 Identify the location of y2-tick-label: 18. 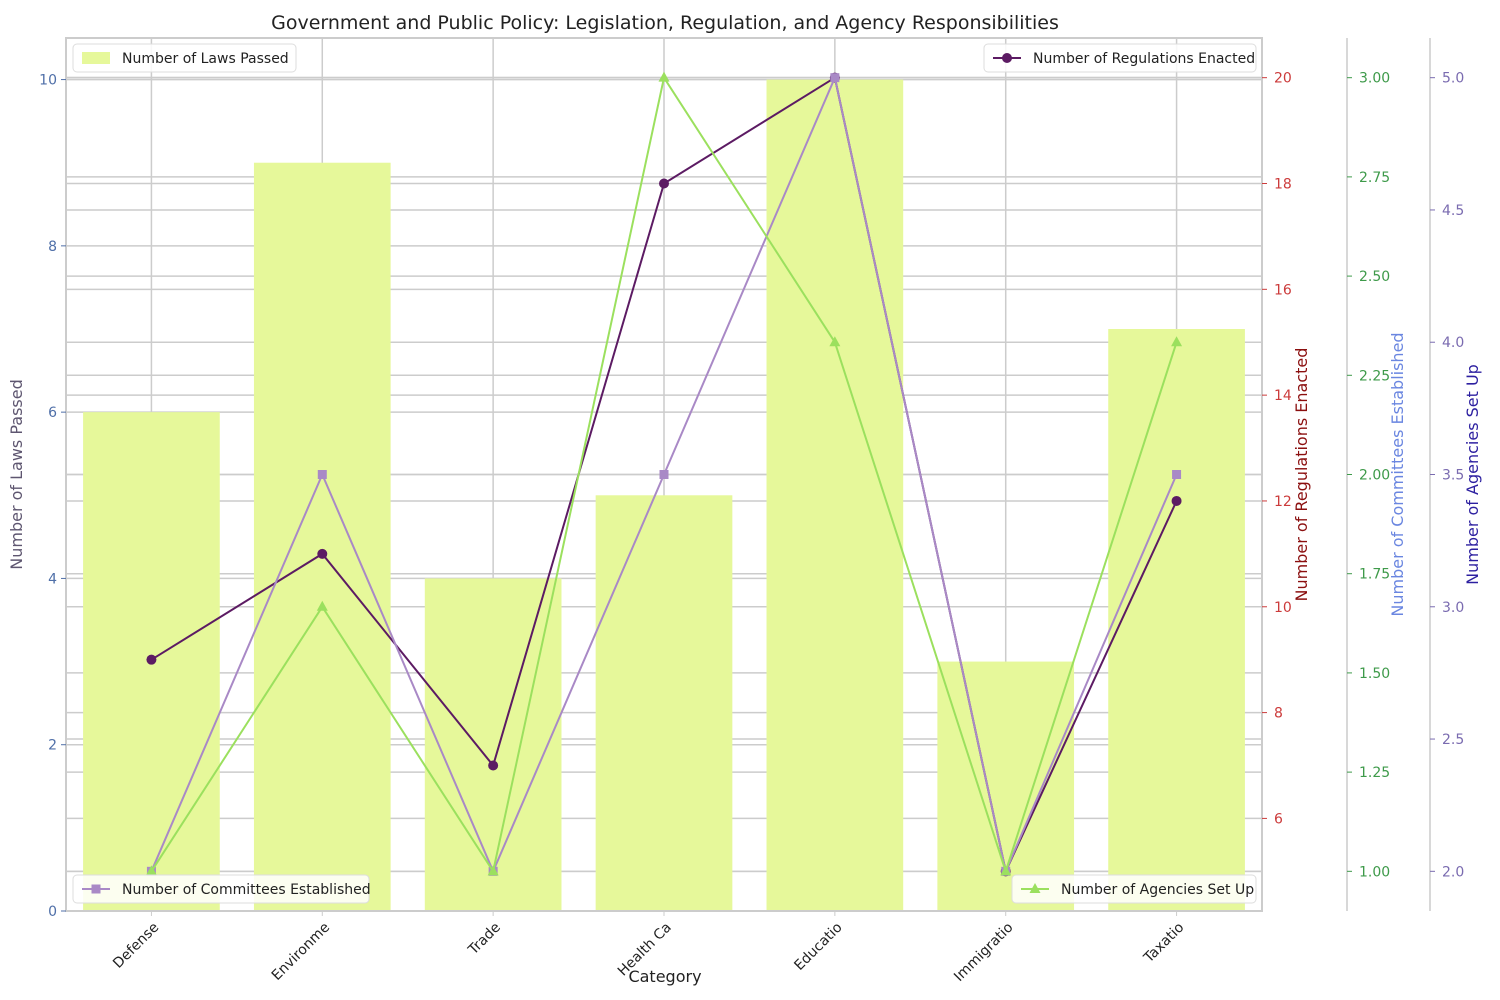
(1283, 185).